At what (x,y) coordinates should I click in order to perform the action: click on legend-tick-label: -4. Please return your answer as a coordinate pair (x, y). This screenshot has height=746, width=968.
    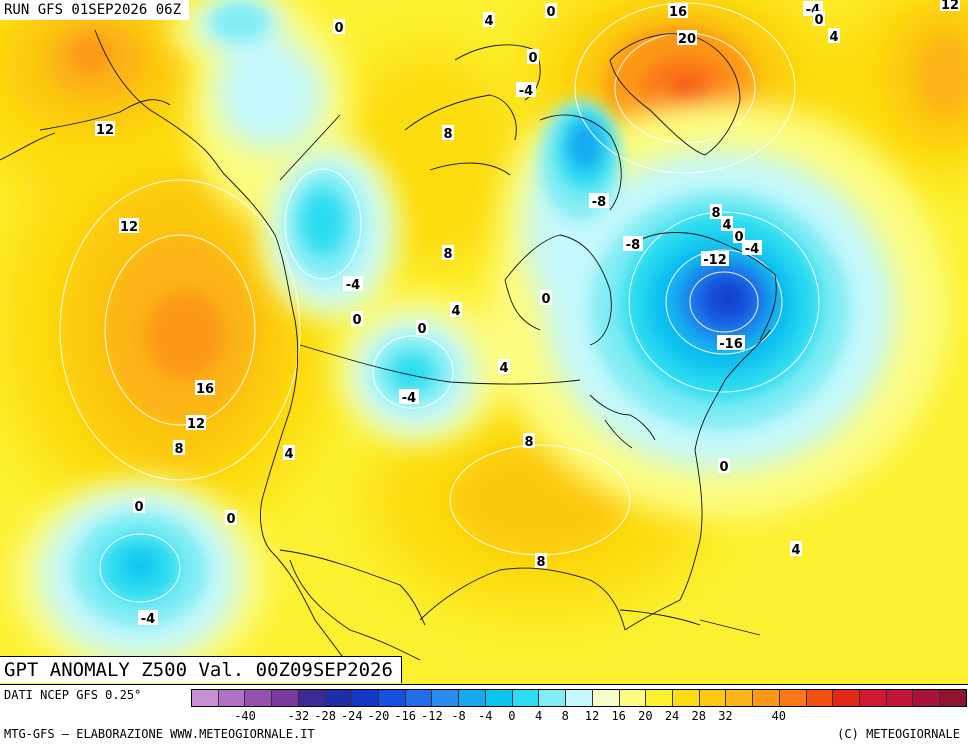
    Looking at the image, I should click on (485, 716).